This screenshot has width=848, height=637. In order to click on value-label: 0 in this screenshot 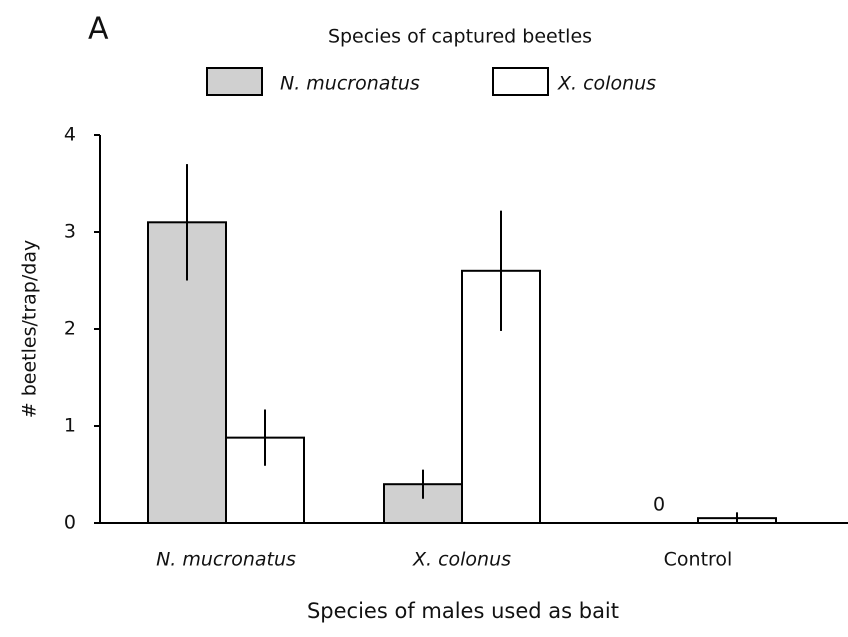, I will do `click(659, 505)`.